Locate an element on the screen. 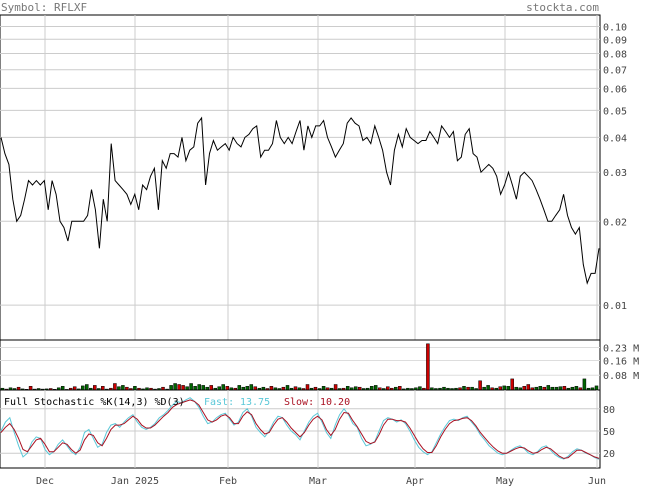 This screenshot has height=486, width=655. slow-value: 10.20 is located at coordinates (335, 402).